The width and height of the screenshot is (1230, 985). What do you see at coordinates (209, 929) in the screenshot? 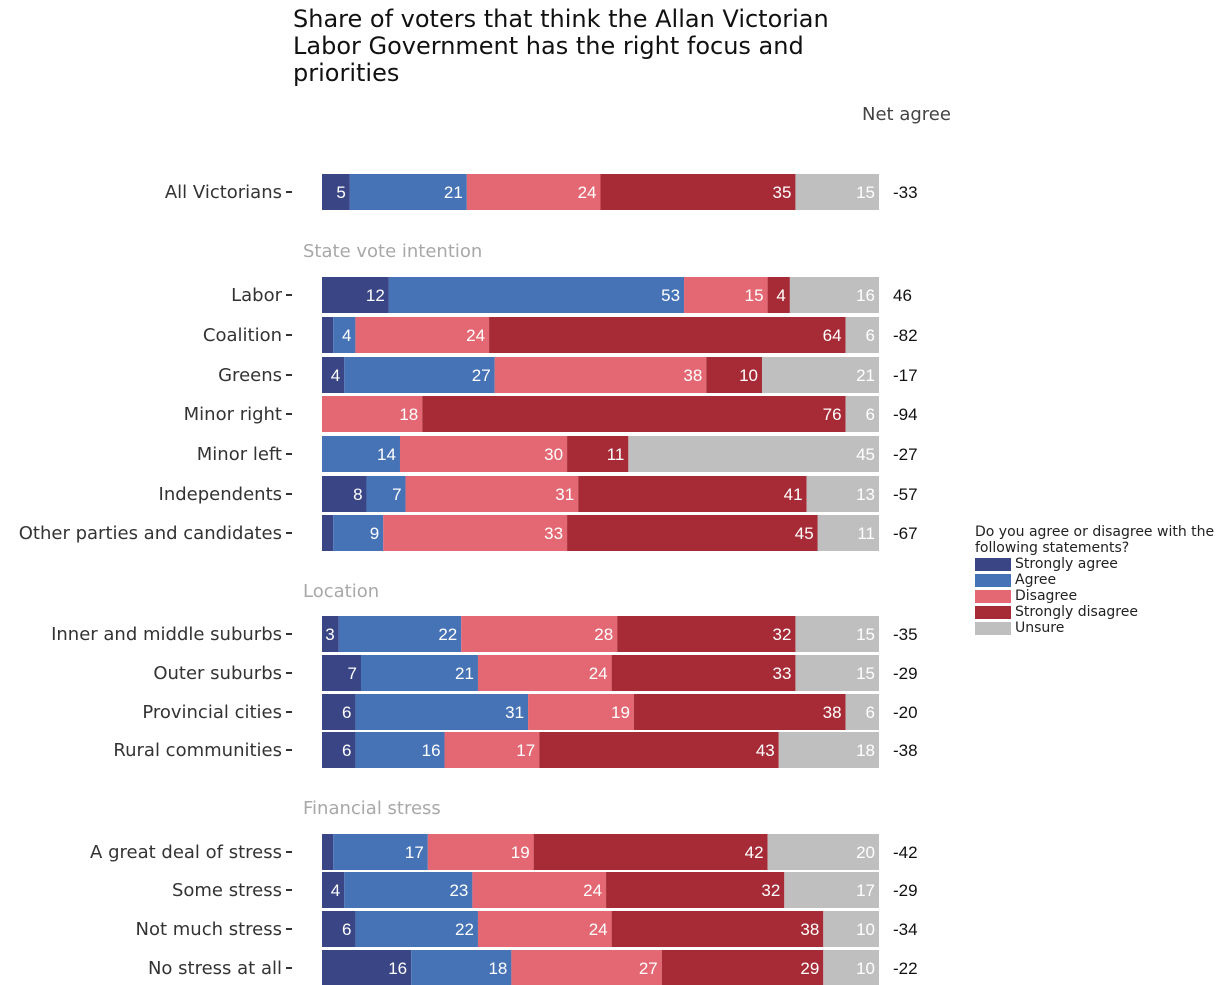
I see `category-label: Not much stress` at bounding box center [209, 929].